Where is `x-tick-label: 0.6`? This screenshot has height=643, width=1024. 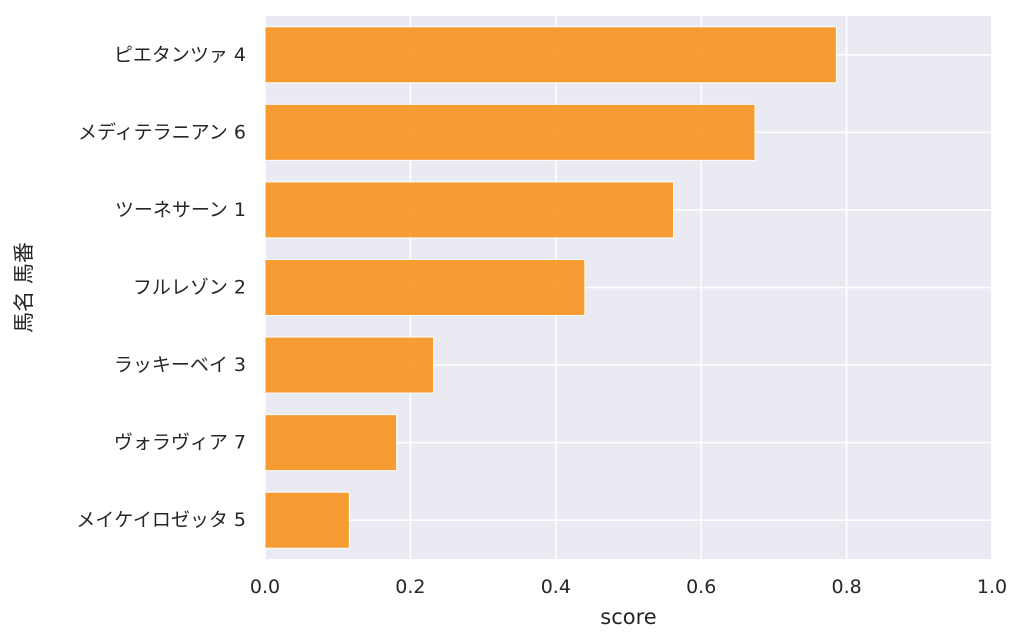 x-tick-label: 0.6 is located at coordinates (701, 587).